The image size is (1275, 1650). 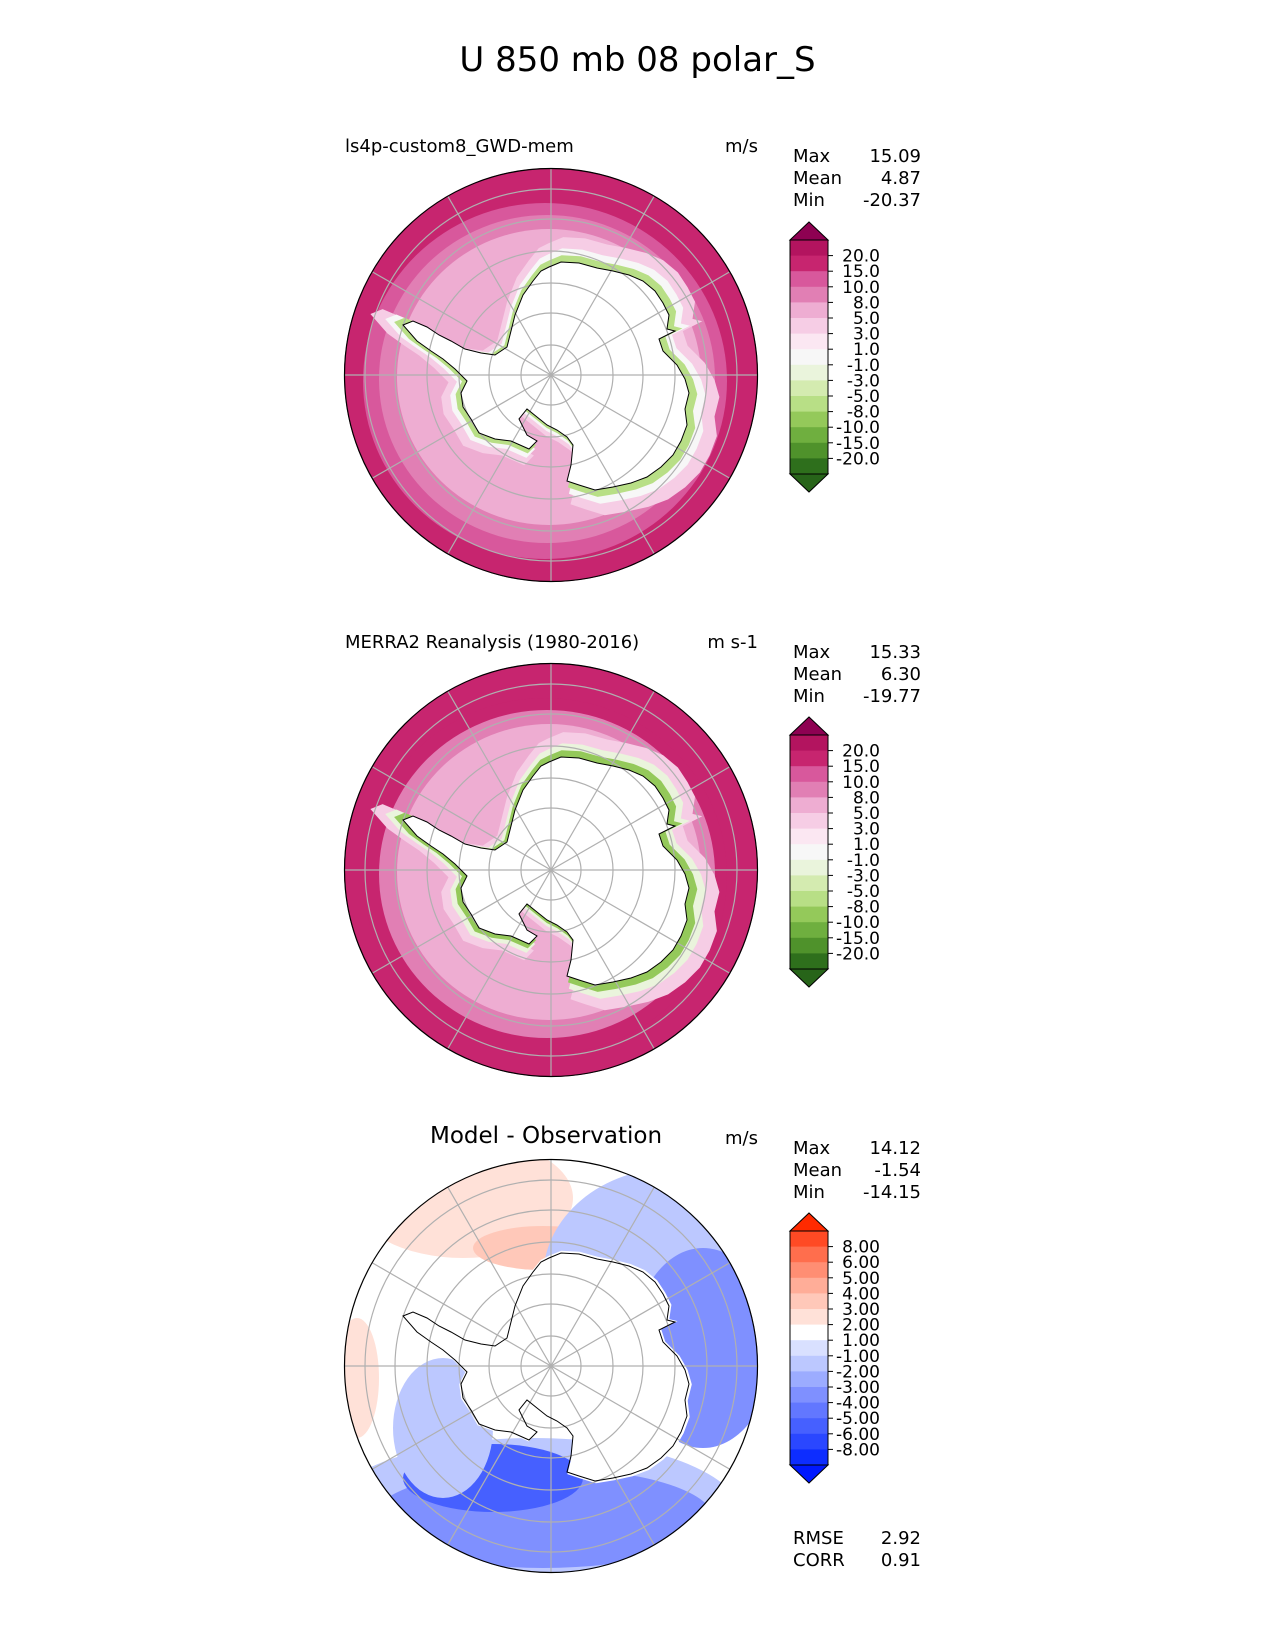 I want to click on panel3-metric-value: 0.91, so click(x=900, y=1560).